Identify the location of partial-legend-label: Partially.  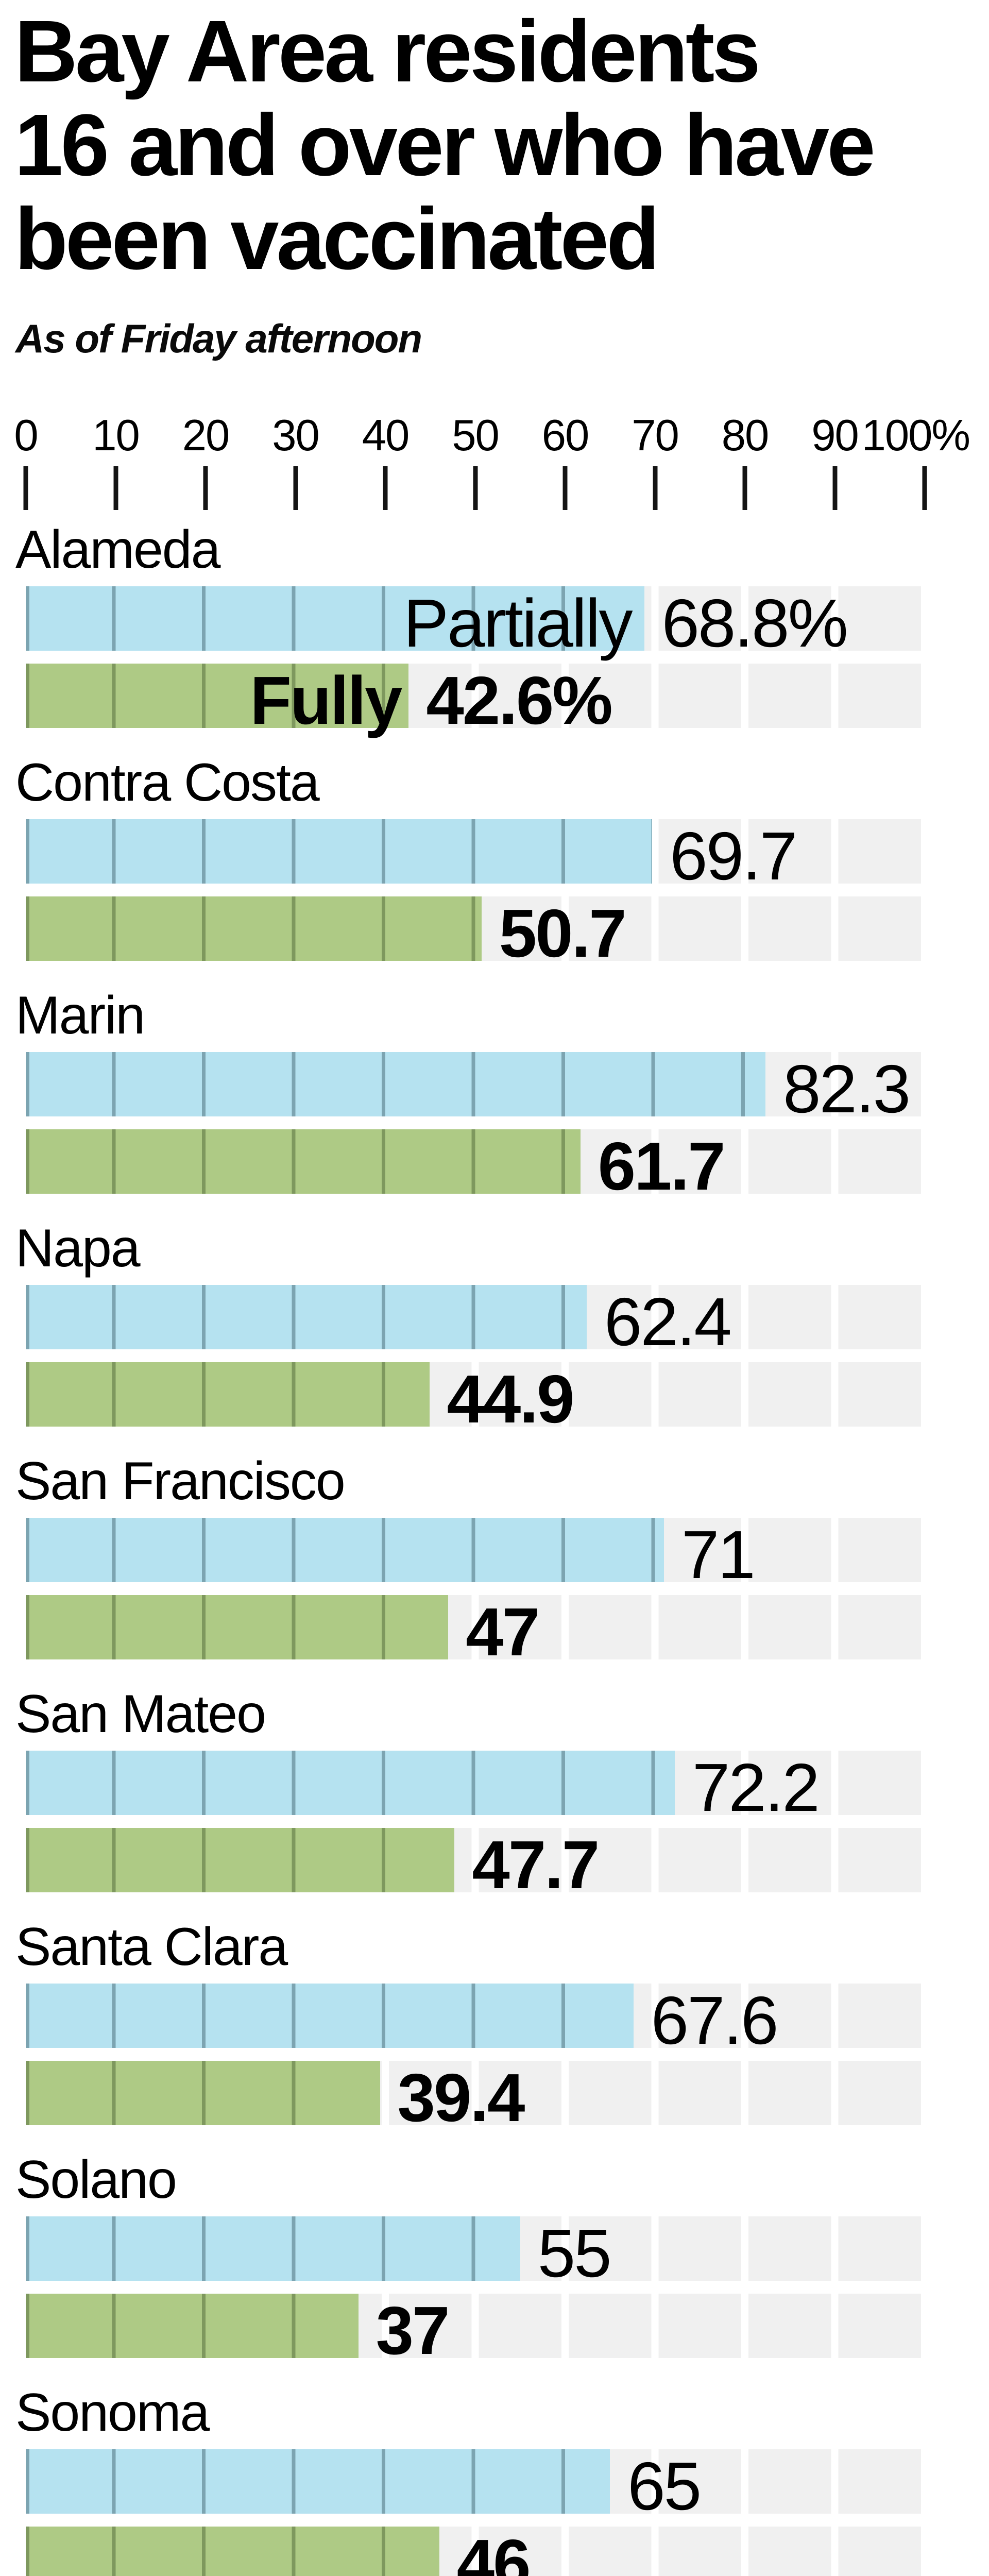
(518, 623).